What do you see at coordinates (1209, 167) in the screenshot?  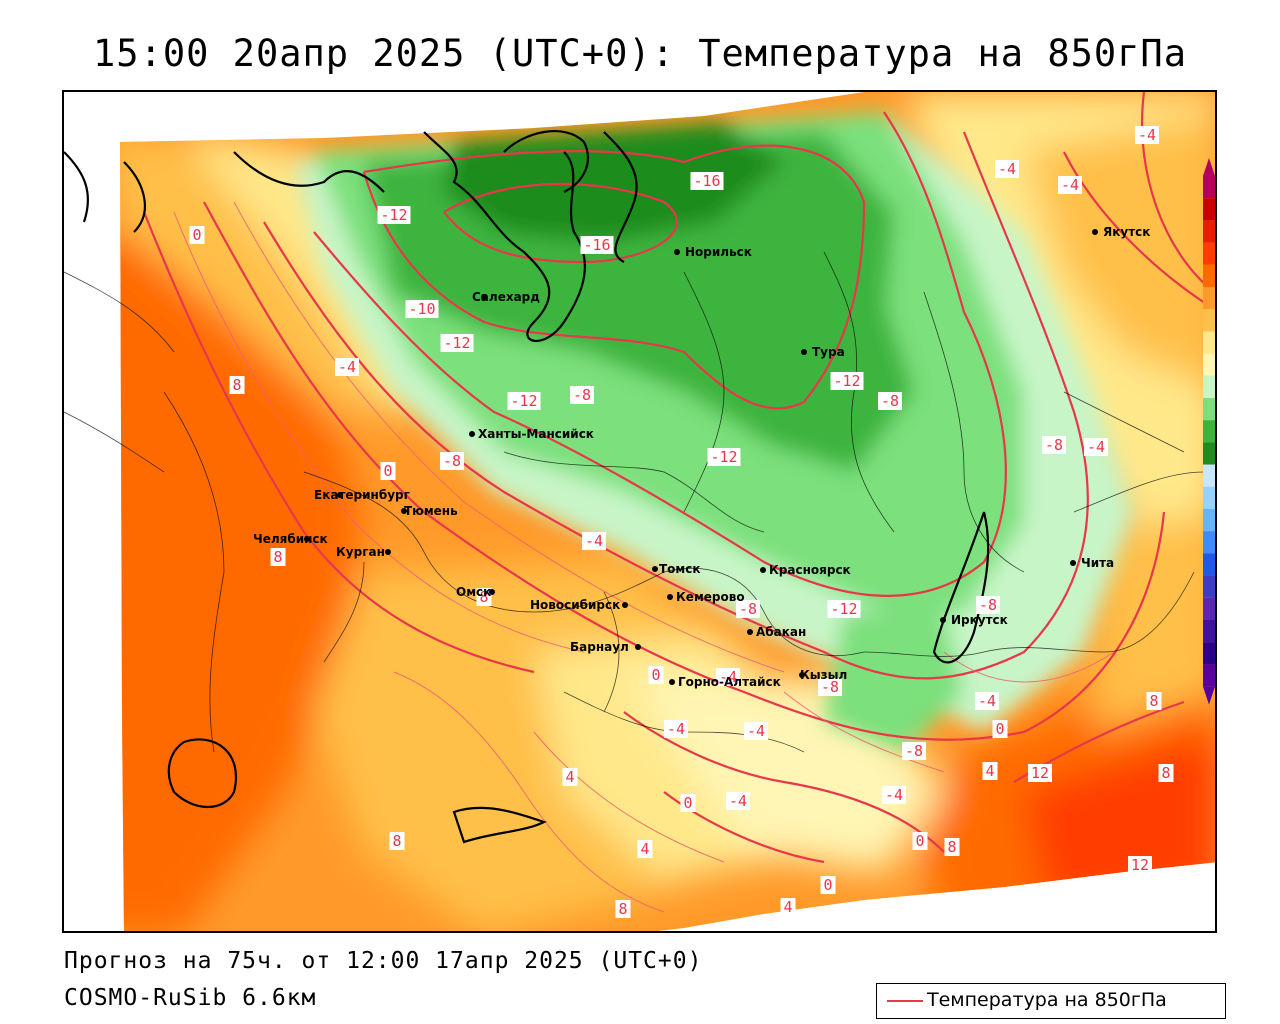 I see `scale-arrow-up-icon` at bounding box center [1209, 167].